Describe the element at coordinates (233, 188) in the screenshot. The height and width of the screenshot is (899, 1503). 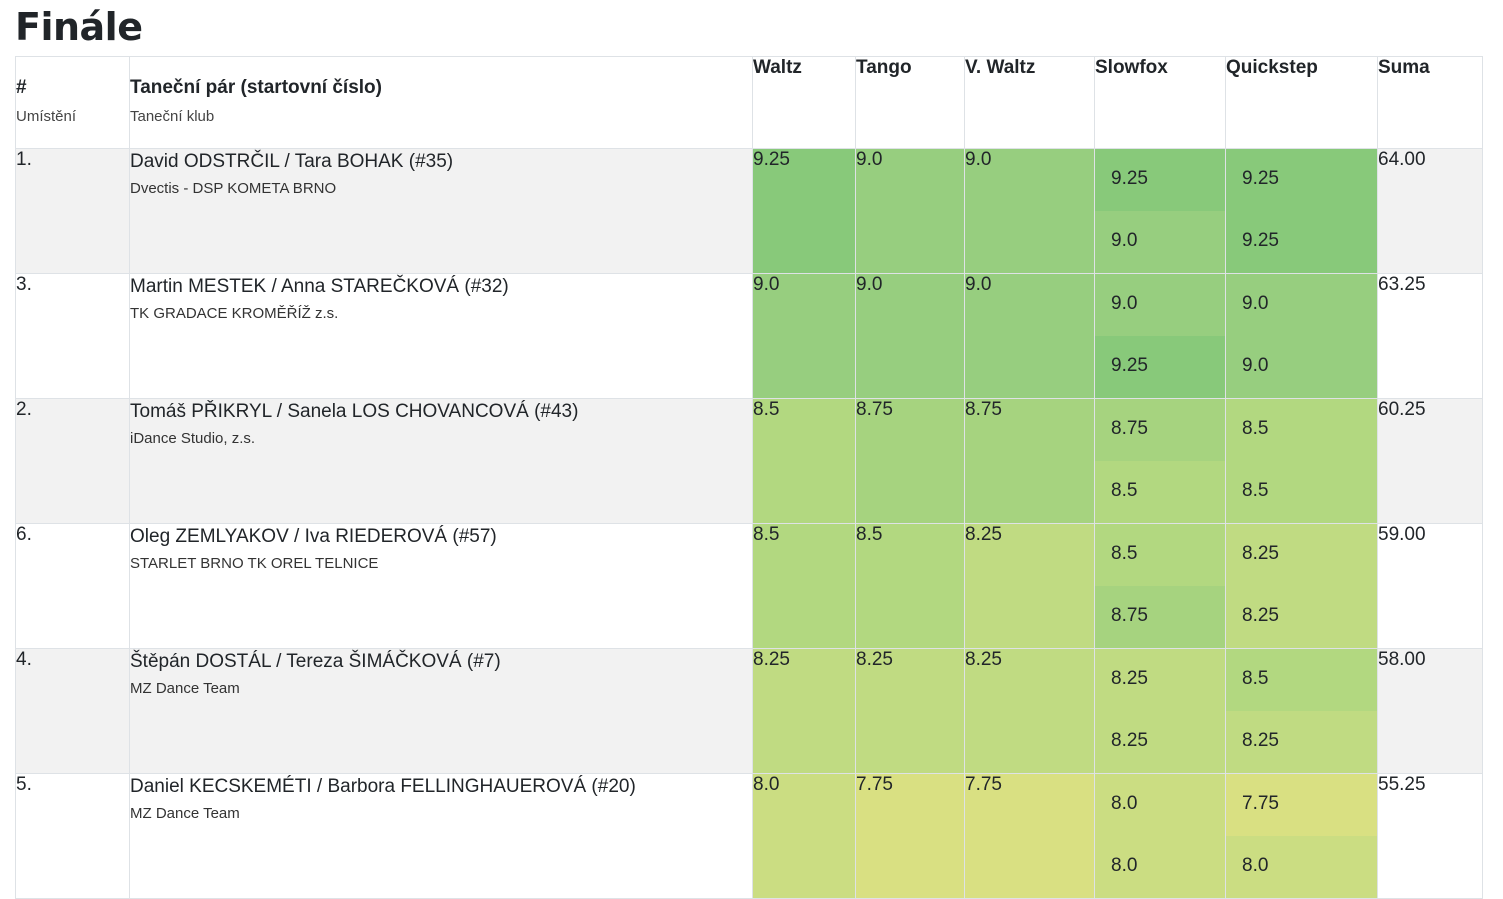
I see `pair-club: Dvectis - DSP KOMETA BRNO` at that location.